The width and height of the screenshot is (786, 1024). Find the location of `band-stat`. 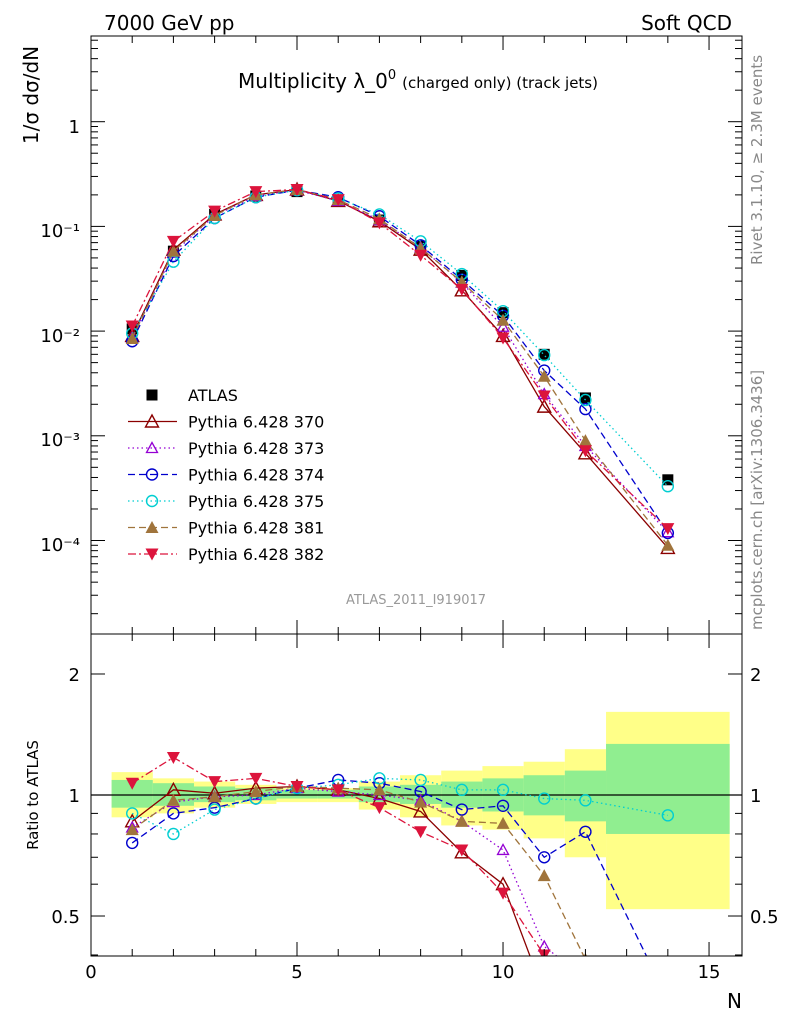

band-stat is located at coordinates (585, 796).